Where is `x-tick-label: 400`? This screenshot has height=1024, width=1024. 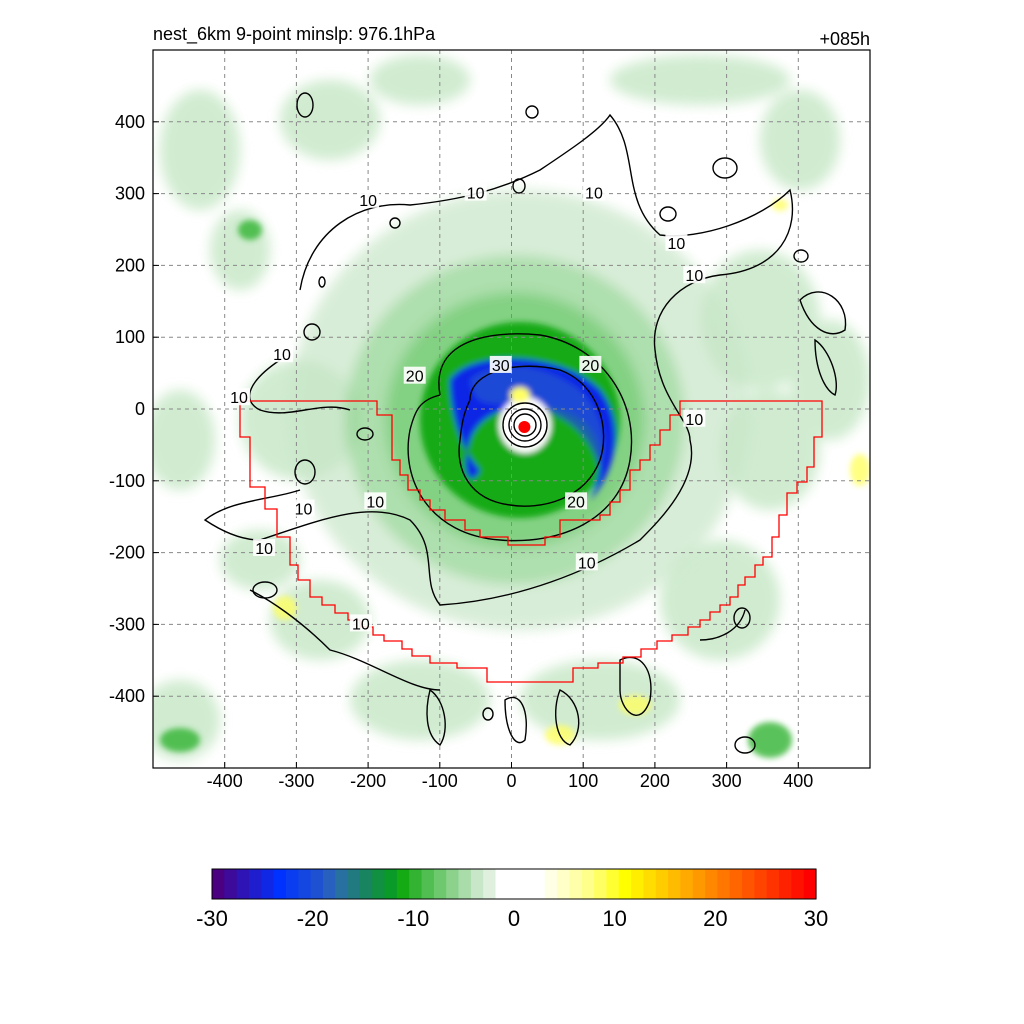 x-tick-label: 400 is located at coordinates (798, 781).